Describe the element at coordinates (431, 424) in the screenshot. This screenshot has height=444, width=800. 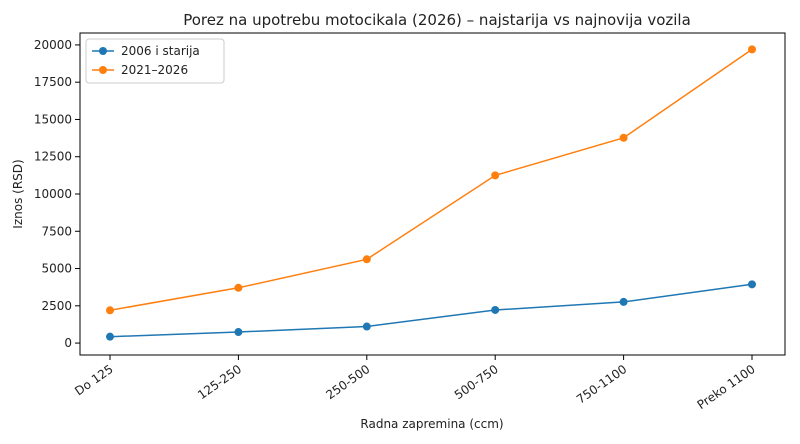
I see `x-axis-label: Radna zapremina (ccm)` at that location.